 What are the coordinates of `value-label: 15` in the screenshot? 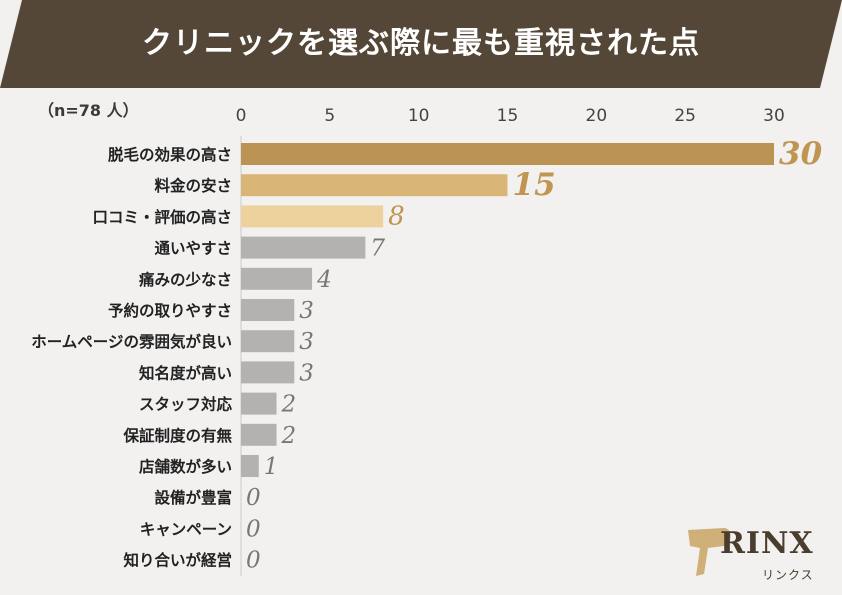 It's located at (534, 185).